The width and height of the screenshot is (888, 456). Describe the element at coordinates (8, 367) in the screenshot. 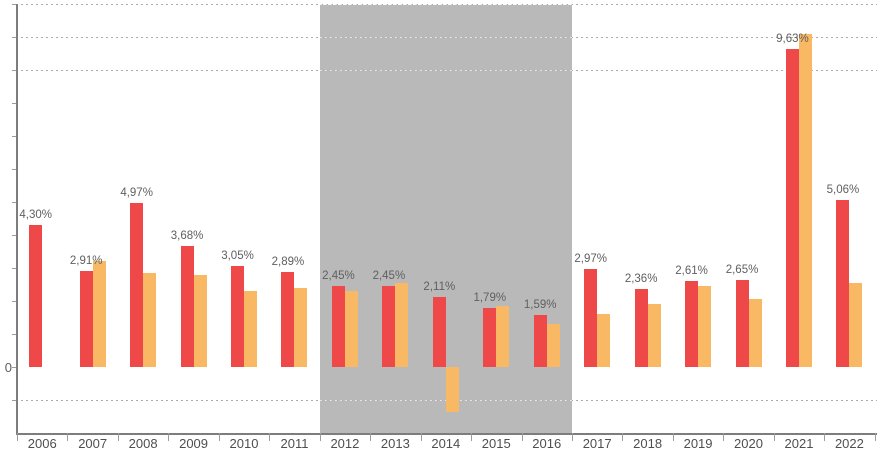

I see `y-axis-zero-label: 0` at that location.